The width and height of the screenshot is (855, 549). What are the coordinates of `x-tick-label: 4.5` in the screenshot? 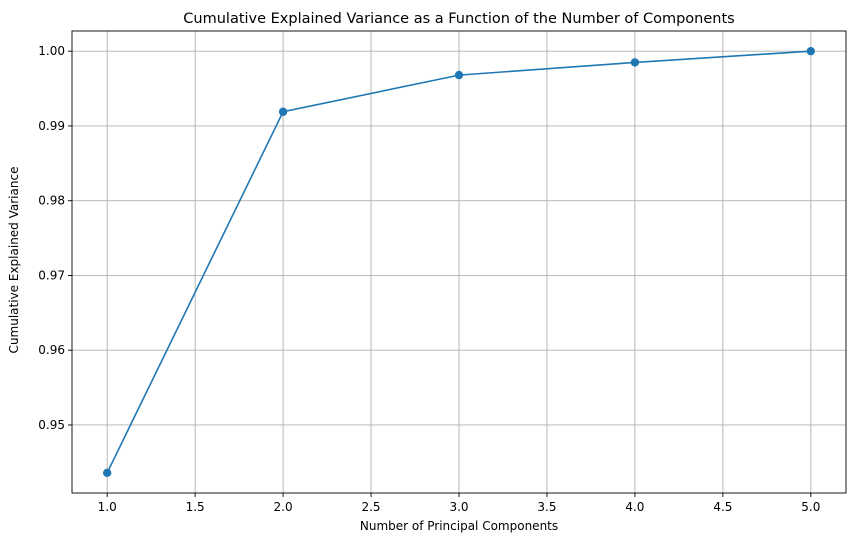 It's located at (722, 507).